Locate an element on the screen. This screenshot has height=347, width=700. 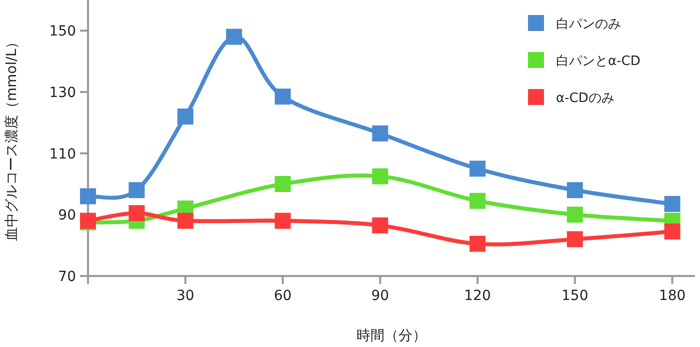
x-tick-label: 60 is located at coordinates (283, 296).